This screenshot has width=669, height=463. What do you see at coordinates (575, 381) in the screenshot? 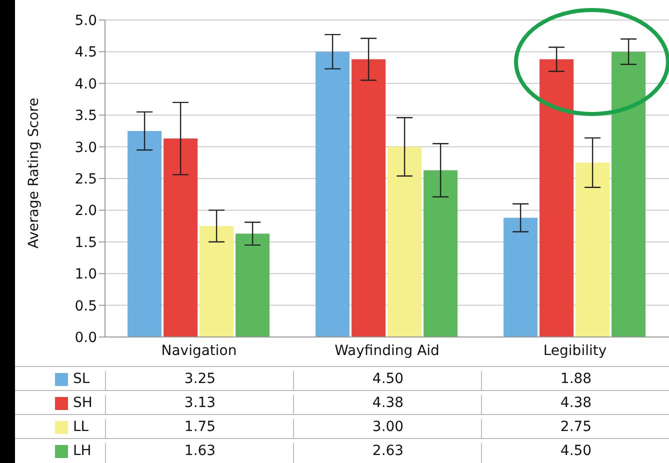
I see `data-label: 1.88` at bounding box center [575, 381].